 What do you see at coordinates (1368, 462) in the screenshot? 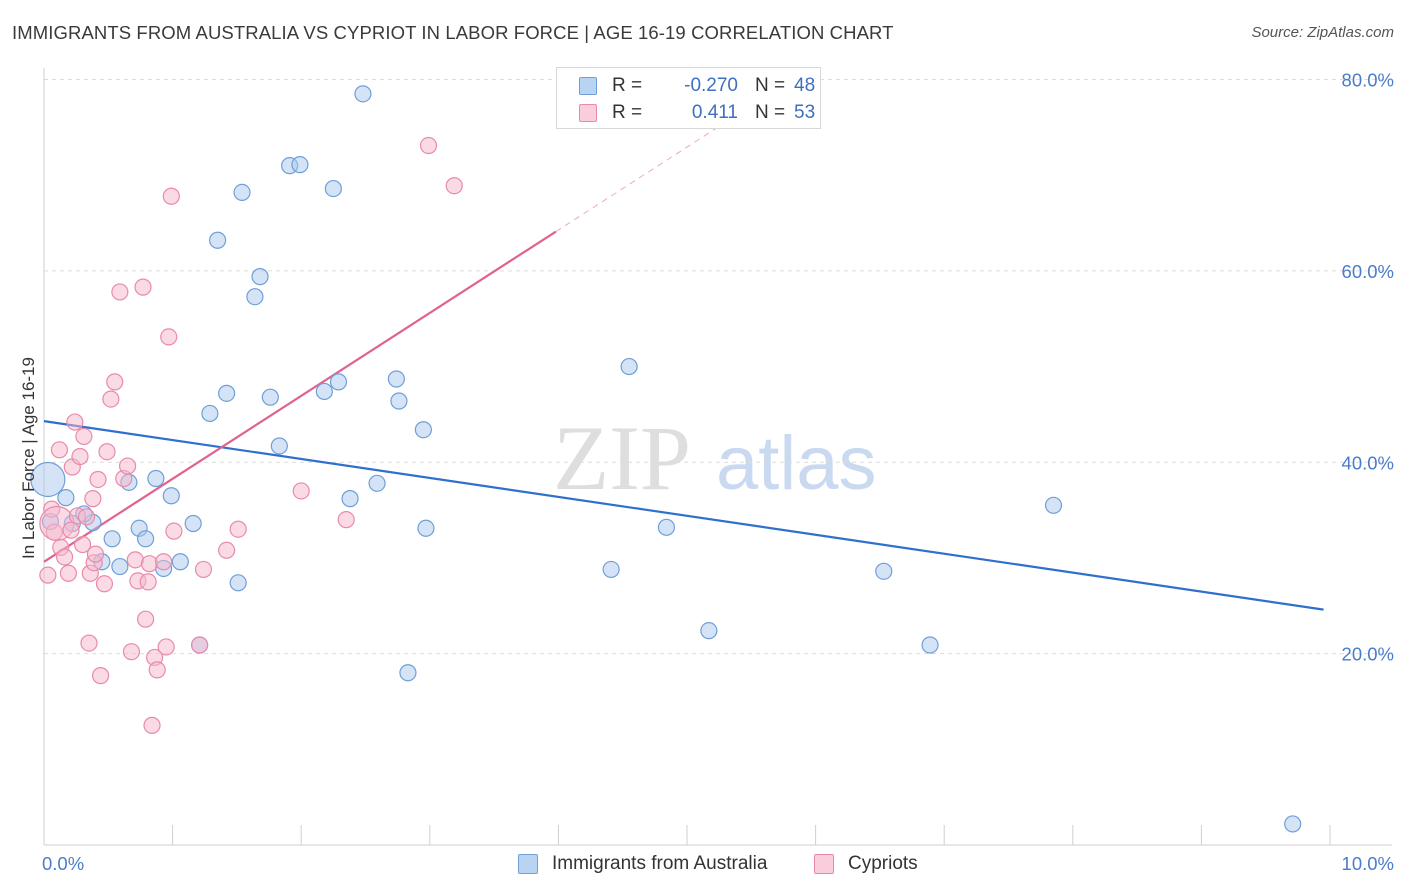
I see `y-tick-label: 40.0%` at bounding box center [1368, 462].